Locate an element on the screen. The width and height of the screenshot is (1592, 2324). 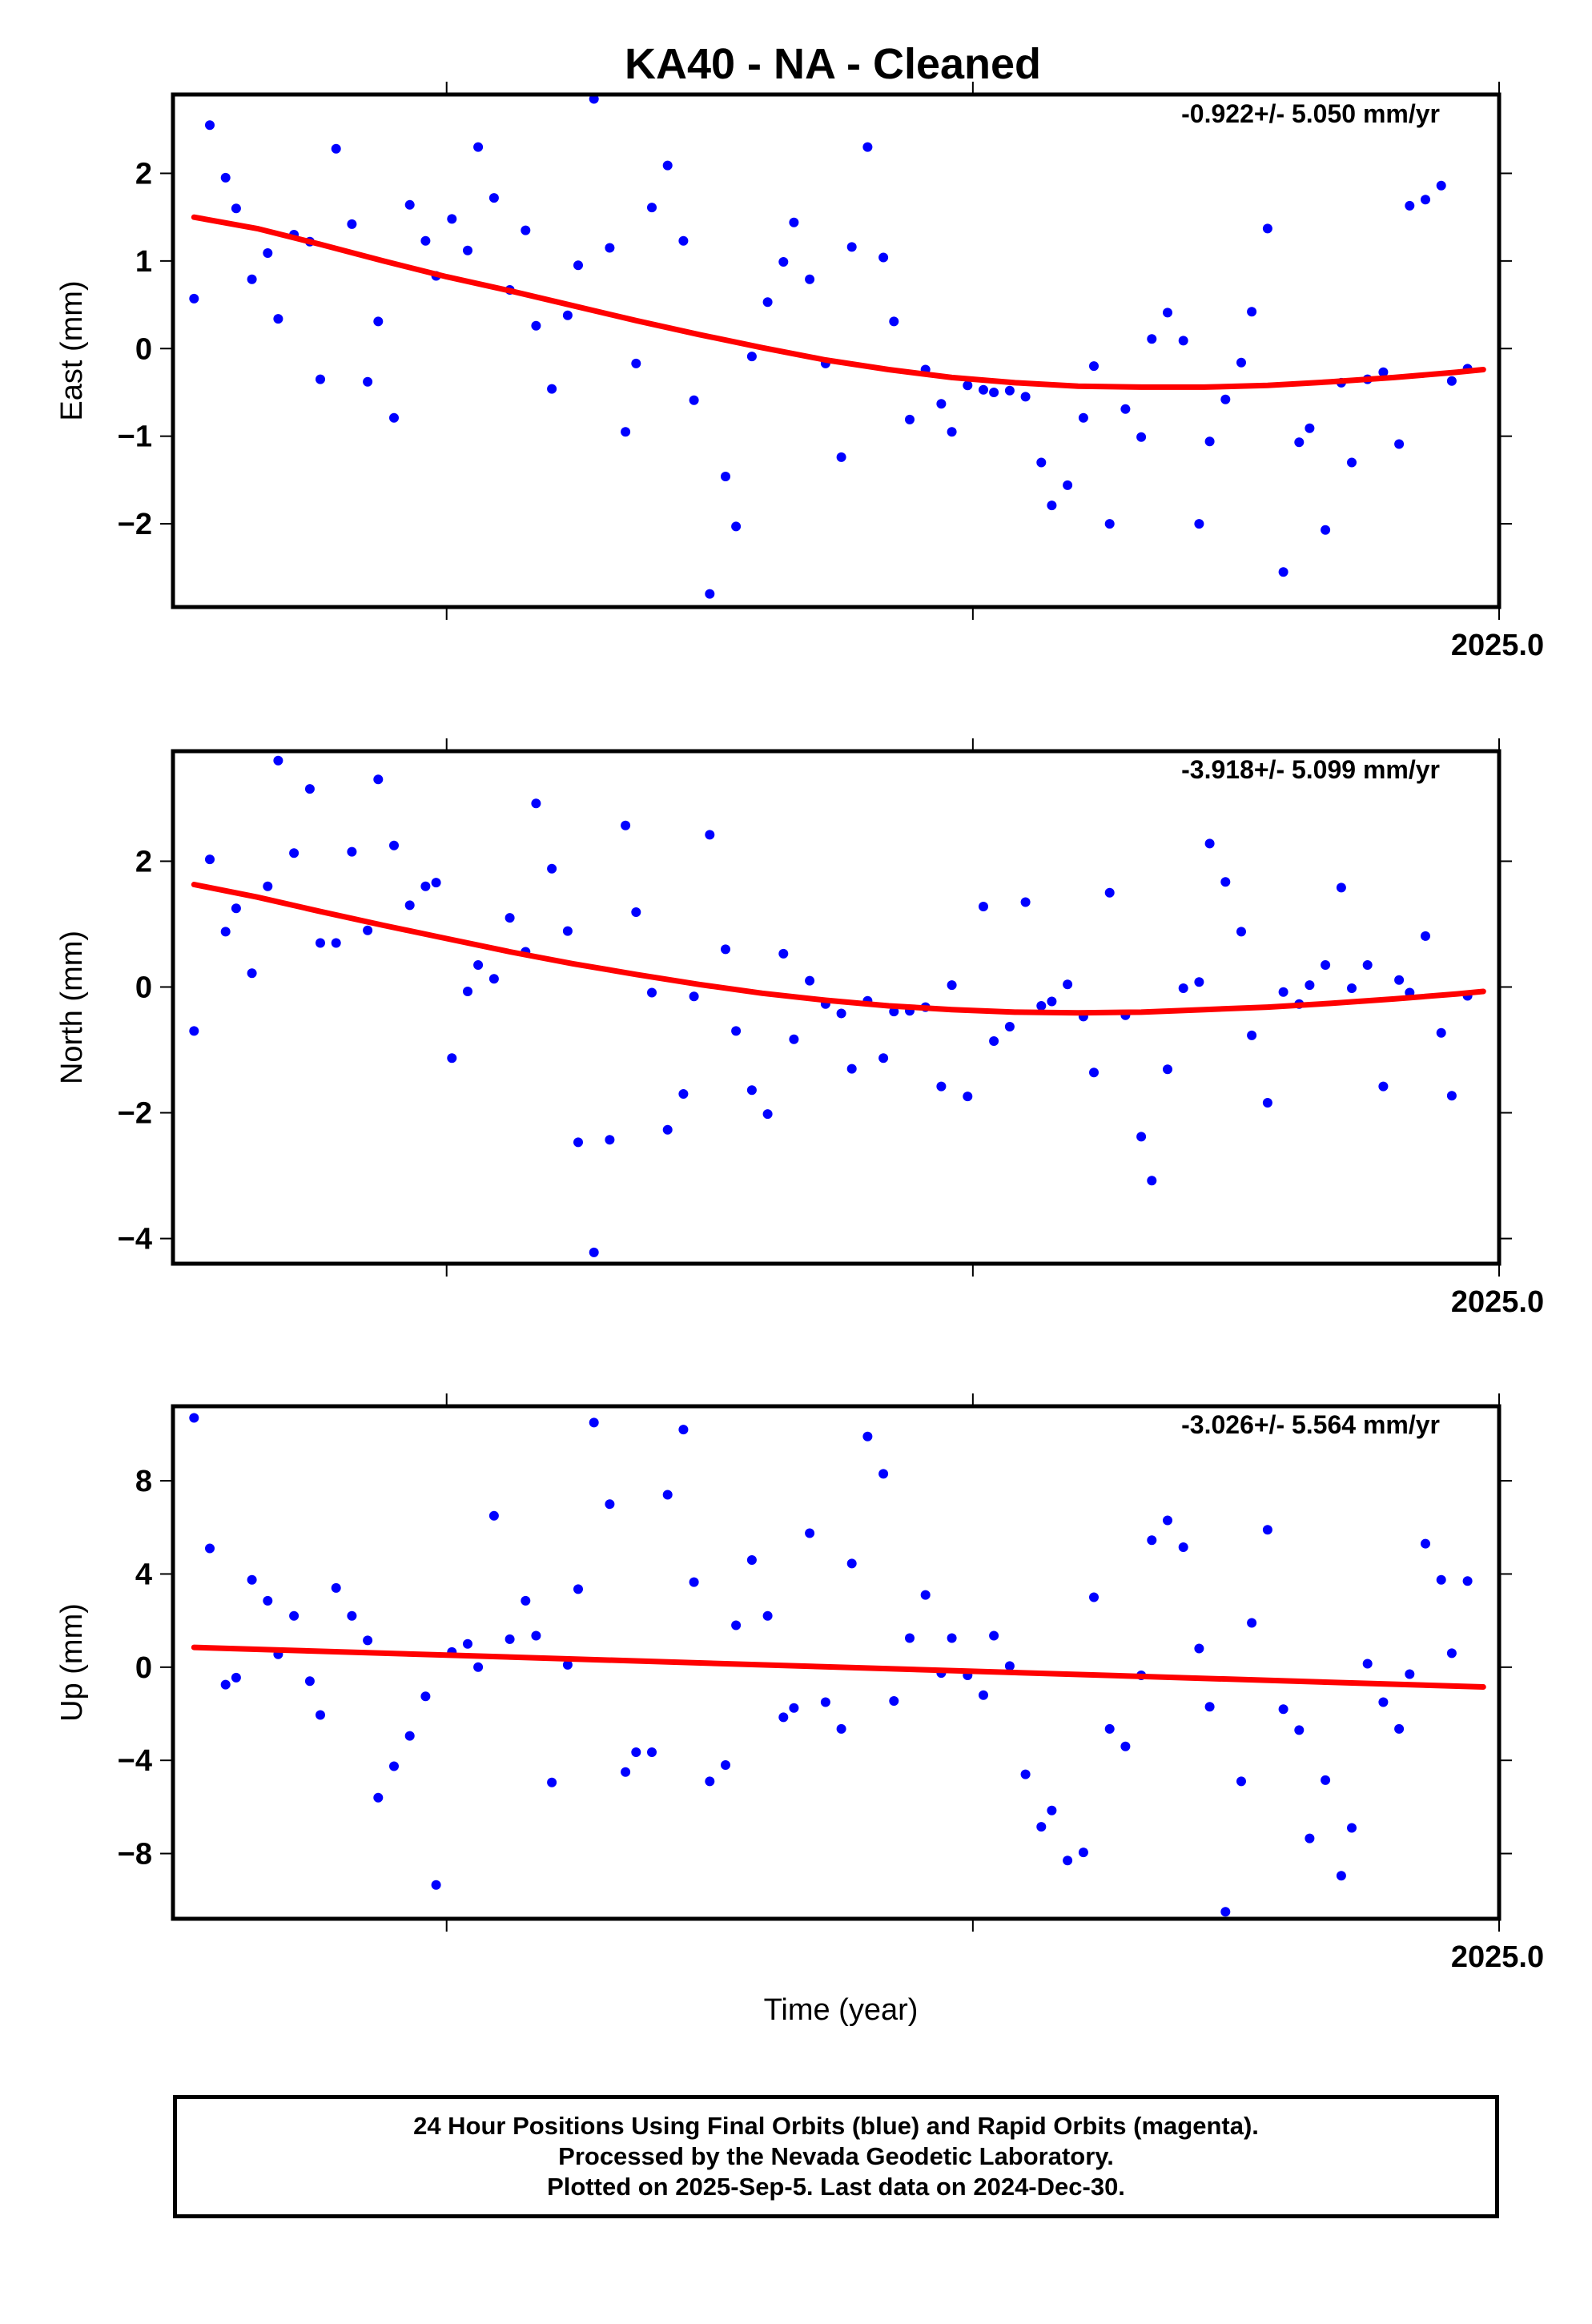
east-y-tick-label: 1 is located at coordinates (143, 262).